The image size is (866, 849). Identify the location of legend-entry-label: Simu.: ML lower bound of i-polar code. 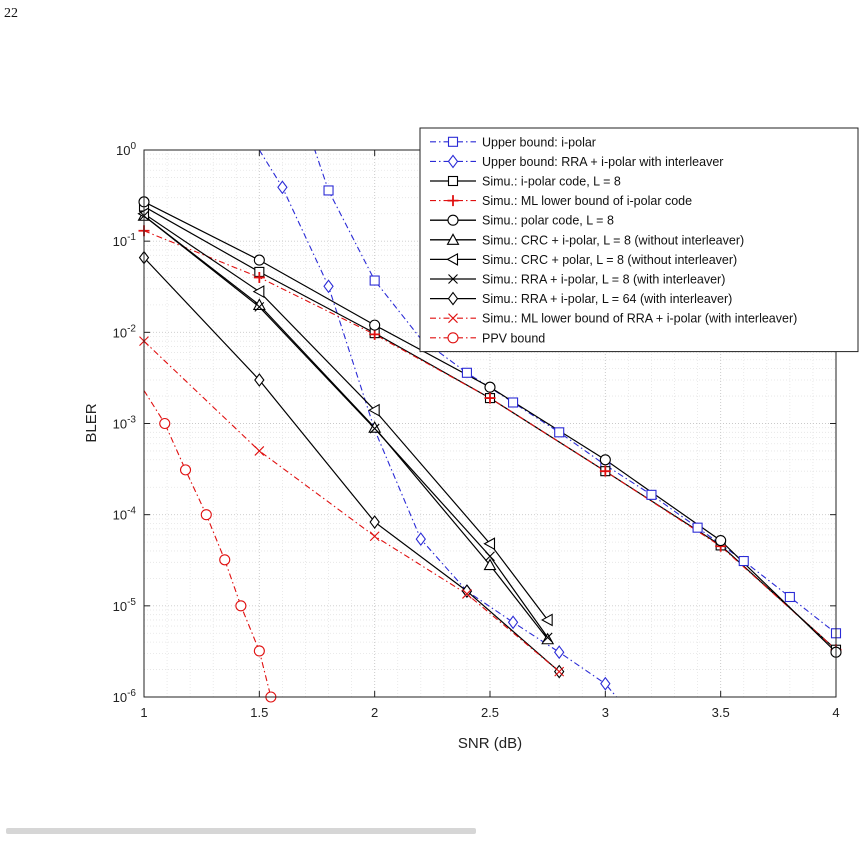
(587, 201).